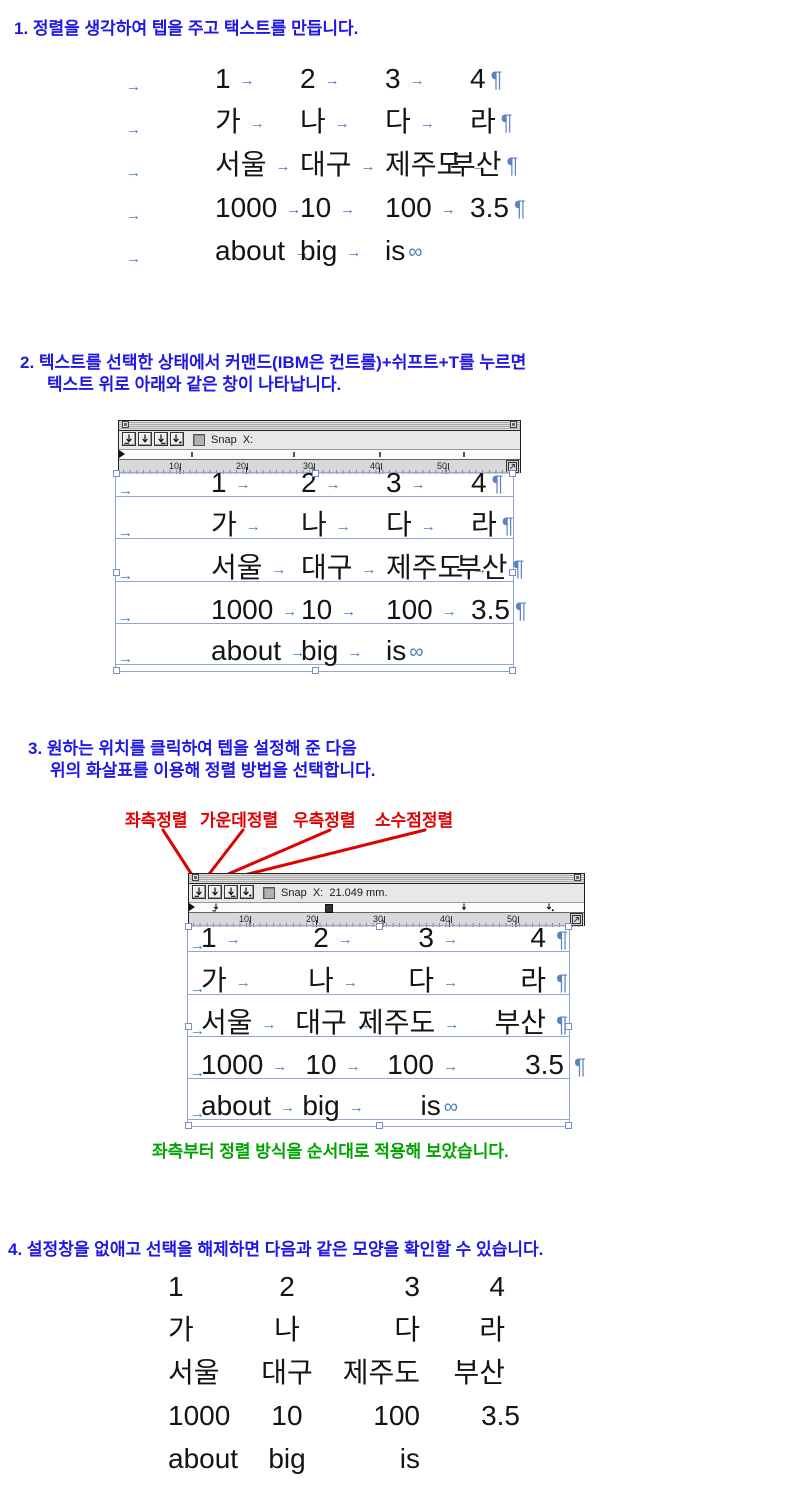  Describe the element at coordinates (329, 908) in the screenshot. I see `selected-center-tab-stop-icon` at that location.